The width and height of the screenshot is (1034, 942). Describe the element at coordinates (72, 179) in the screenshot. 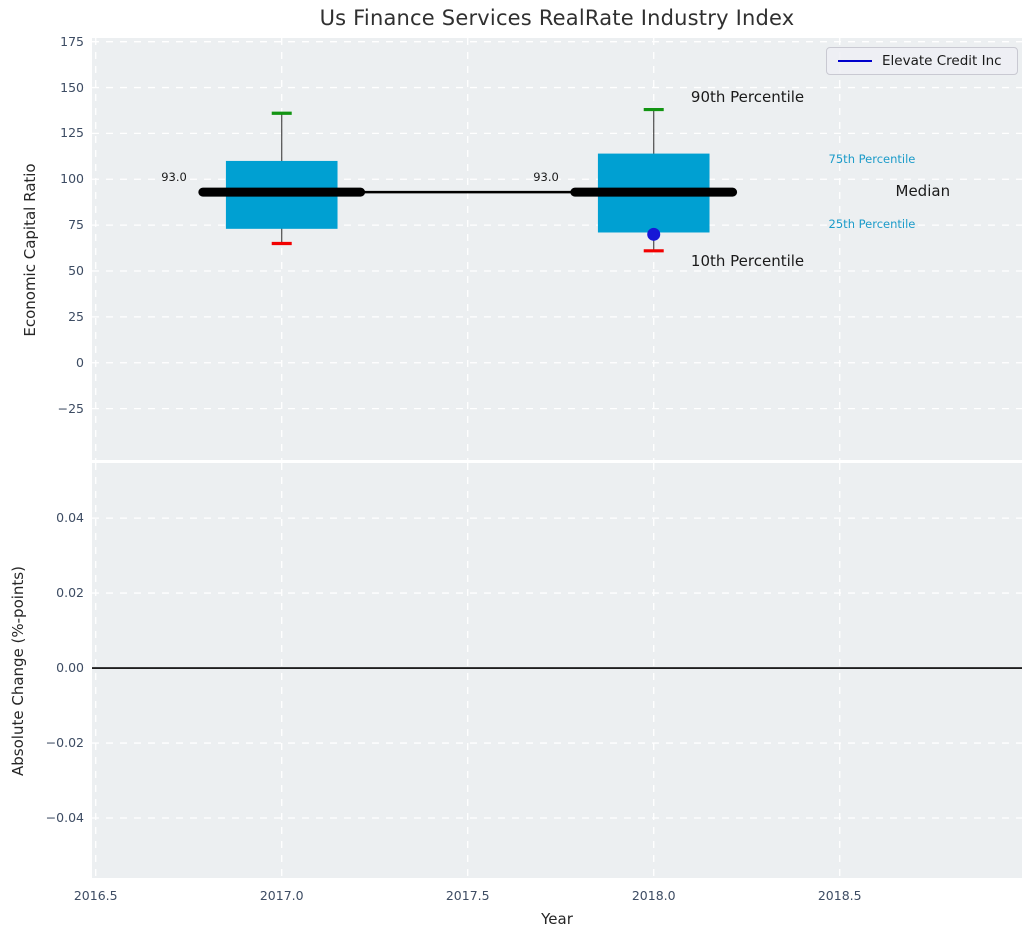

I see `y-tick-label: 100` at that location.